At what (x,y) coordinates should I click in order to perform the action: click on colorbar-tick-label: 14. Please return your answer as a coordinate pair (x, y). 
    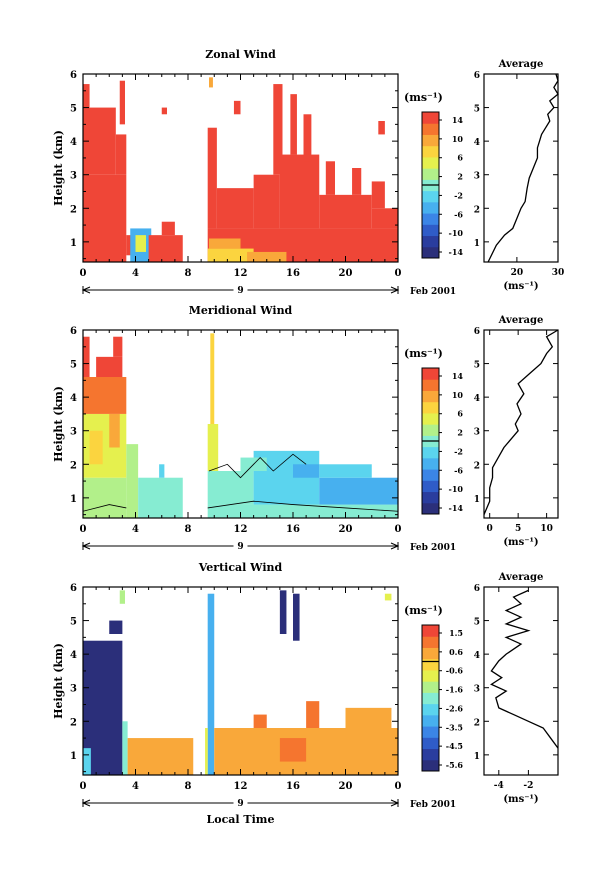
    Looking at the image, I should click on (458, 120).